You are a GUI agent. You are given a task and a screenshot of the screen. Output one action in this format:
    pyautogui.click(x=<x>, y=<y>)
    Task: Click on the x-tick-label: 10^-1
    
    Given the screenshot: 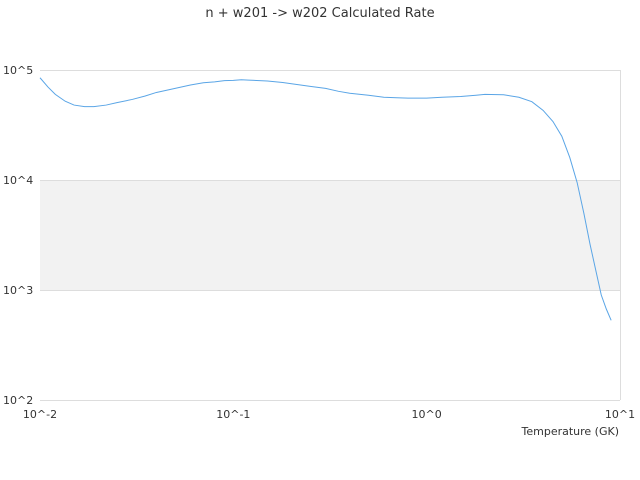 What is the action you would take?
    pyautogui.click(x=233, y=414)
    